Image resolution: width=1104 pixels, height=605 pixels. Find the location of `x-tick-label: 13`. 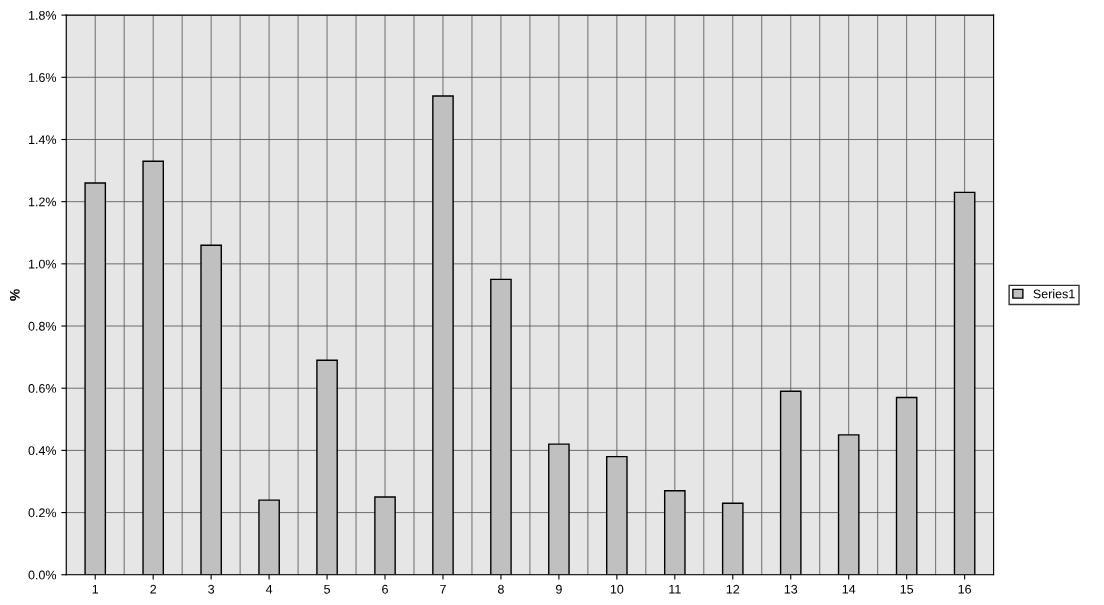

x-tick-label: 13 is located at coordinates (791, 589).